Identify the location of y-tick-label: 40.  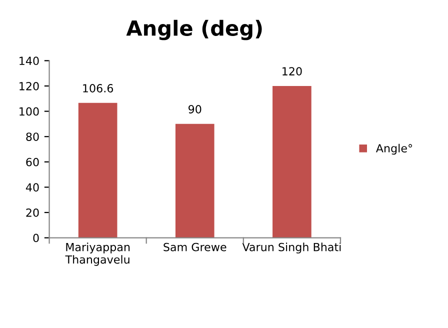
(32, 187).